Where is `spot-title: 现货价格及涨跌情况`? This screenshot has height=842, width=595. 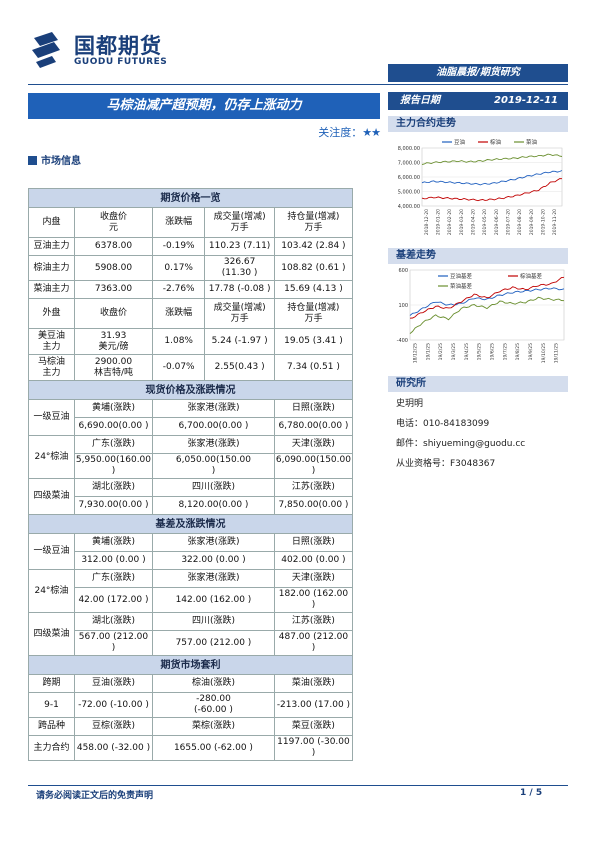
spot-title: 现货价格及涨跌情况 is located at coordinates (190, 390).